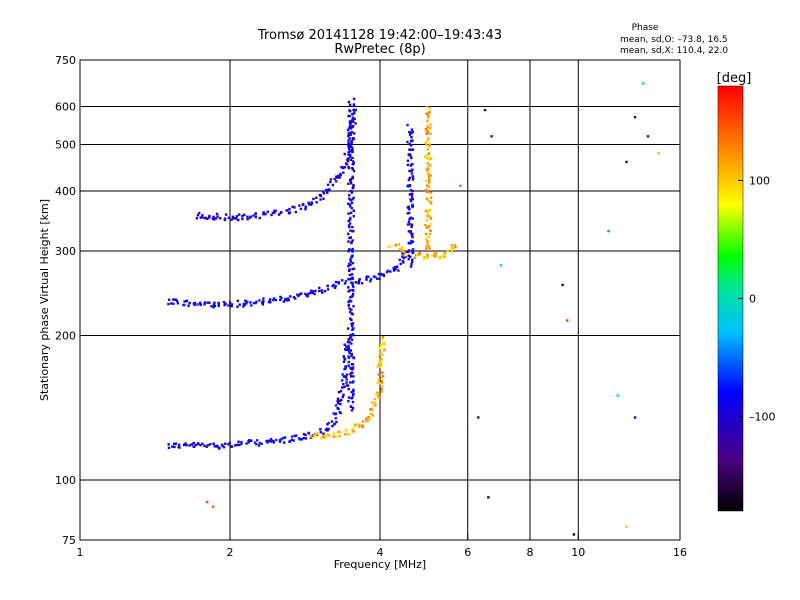 This screenshot has width=800, height=600. What do you see at coordinates (762, 417) in the screenshot?
I see `colorbar-tick-label: –100` at bounding box center [762, 417].